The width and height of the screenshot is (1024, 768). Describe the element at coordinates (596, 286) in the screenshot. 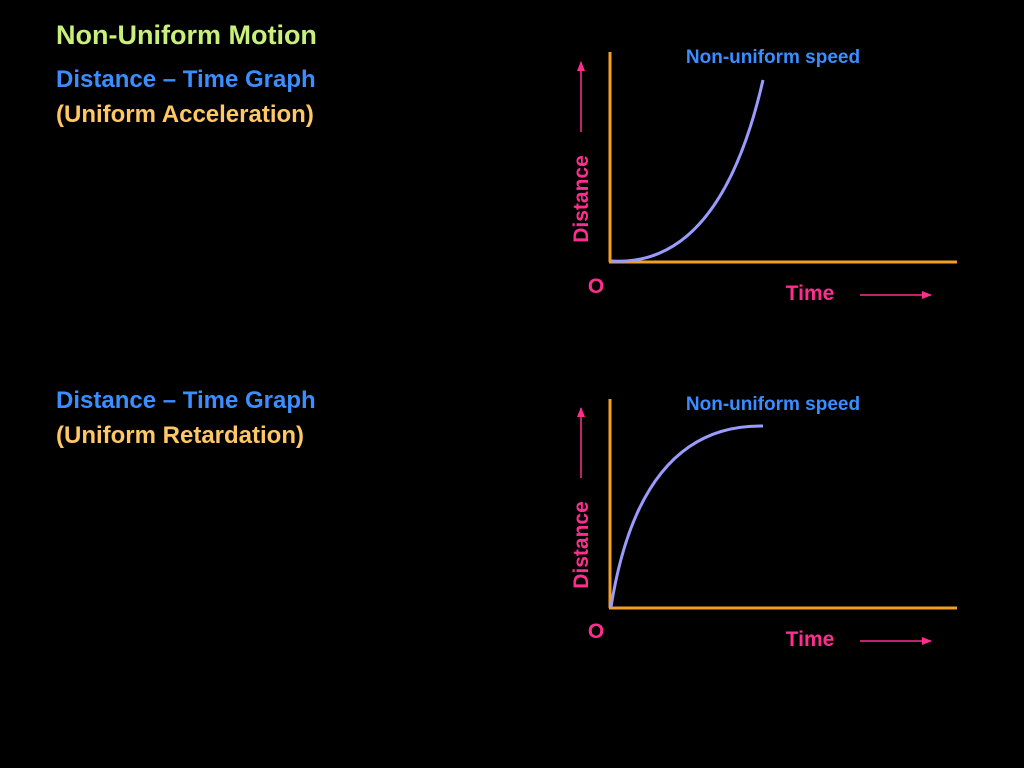

I see `graph-1-origin-label: O` at that location.